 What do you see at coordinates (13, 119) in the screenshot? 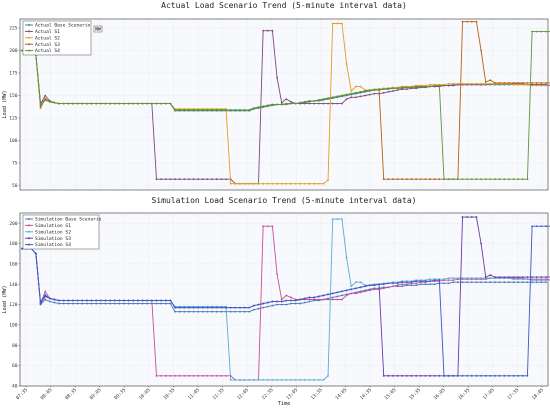
I see `y-tick-label: 125` at bounding box center [13, 119].